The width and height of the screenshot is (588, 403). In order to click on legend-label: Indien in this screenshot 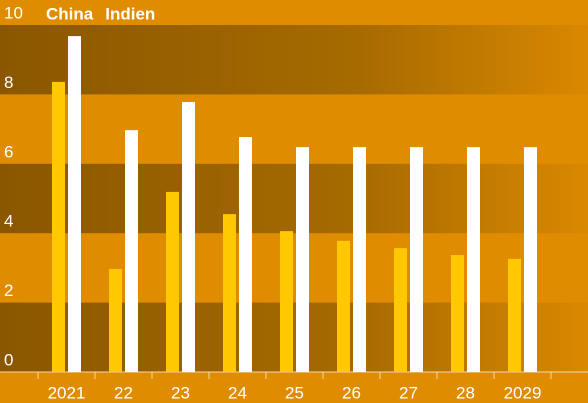, I will do `click(130, 13)`.